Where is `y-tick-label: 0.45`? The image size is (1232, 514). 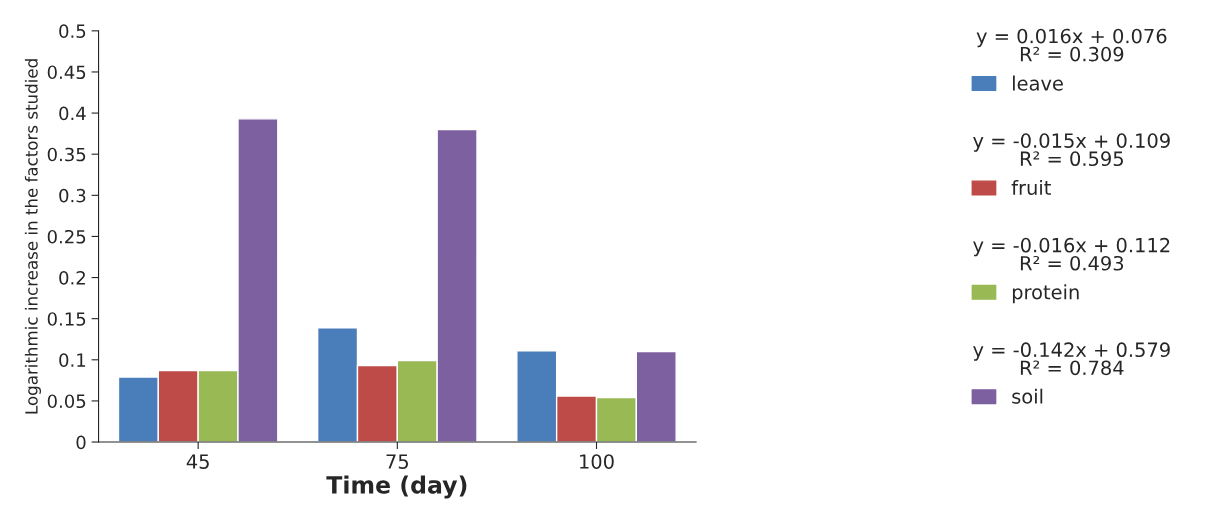 y-tick-label: 0.45 is located at coordinates (66, 72).